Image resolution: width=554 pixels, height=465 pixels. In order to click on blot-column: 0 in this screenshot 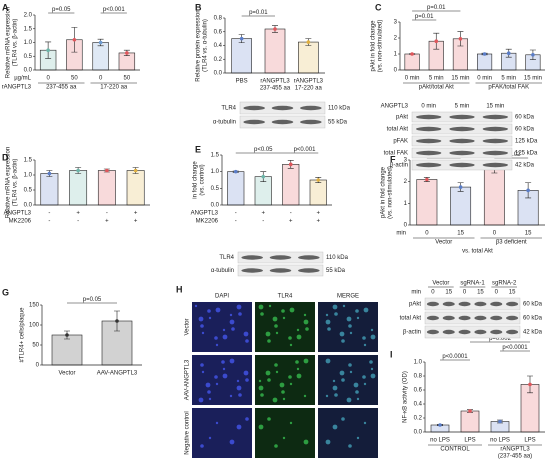, I will do `click(433, 293)`.